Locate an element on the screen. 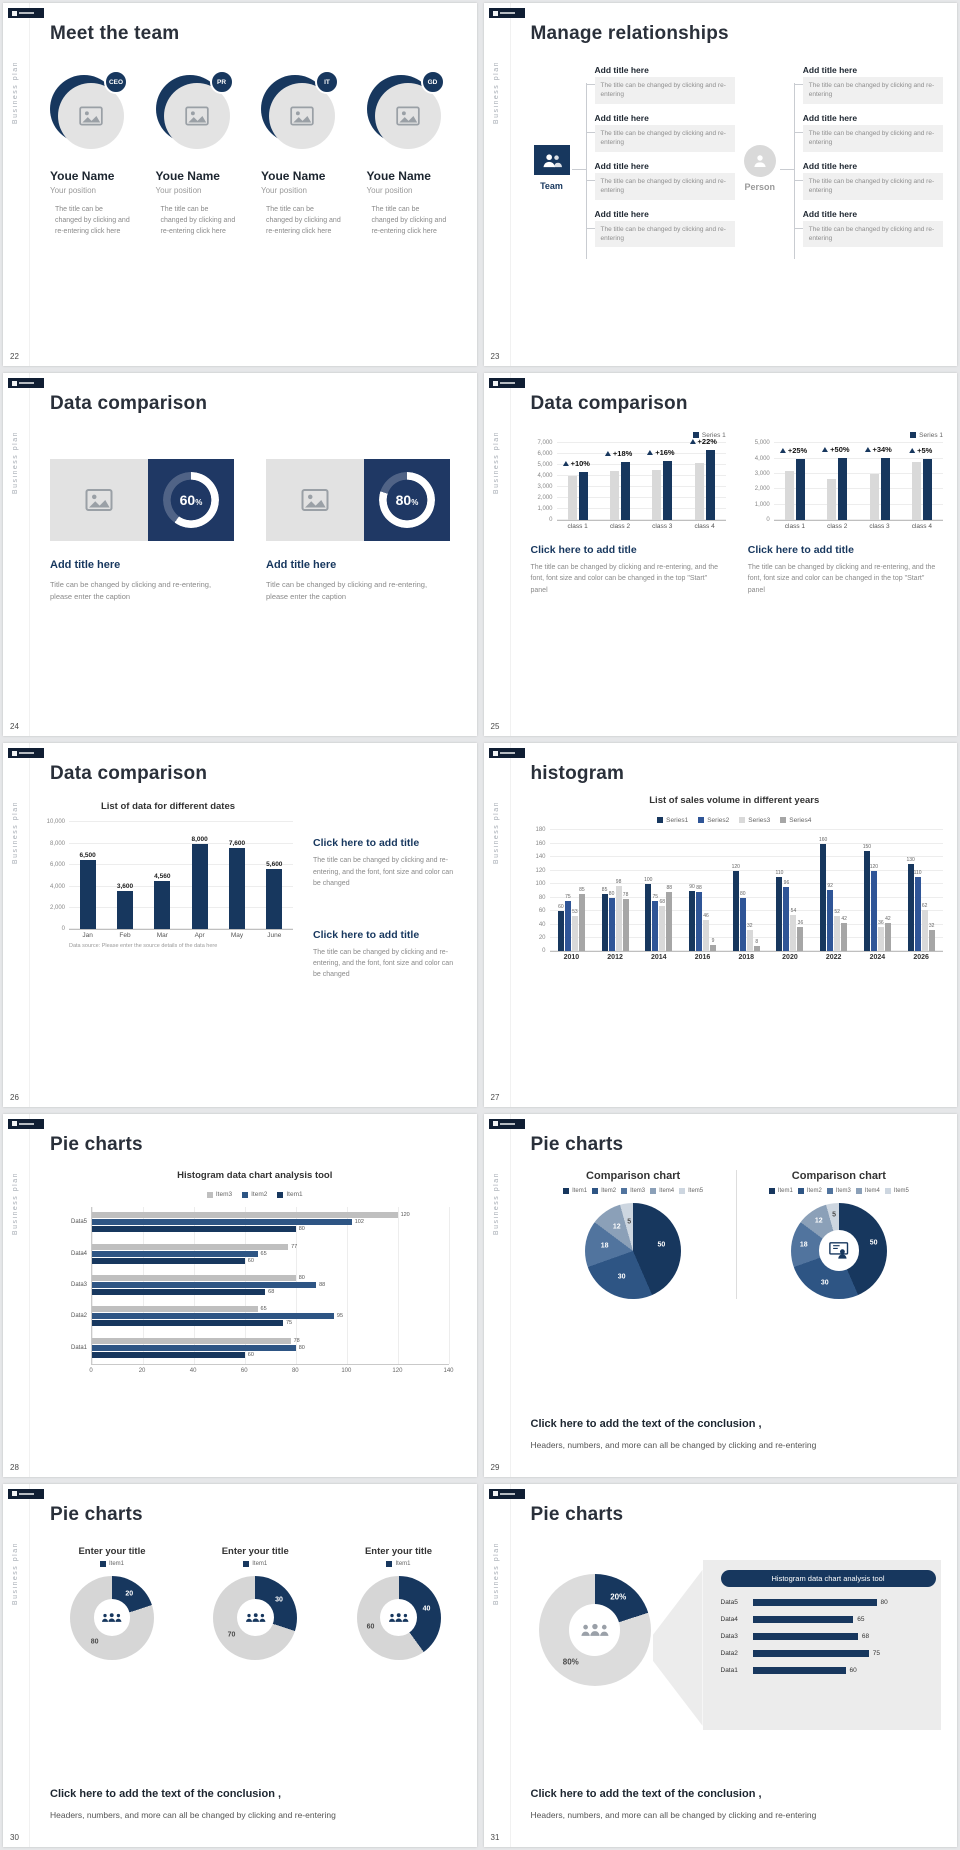  slide-title: Pie charts is located at coordinates (577, 1144).